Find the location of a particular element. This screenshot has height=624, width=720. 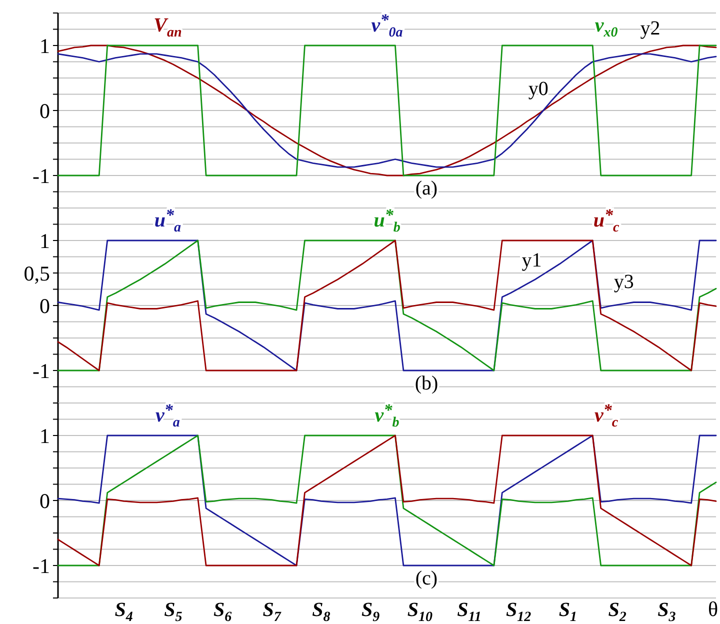

x-tick-label: S$_{8}$ is located at coordinates (321, 611).